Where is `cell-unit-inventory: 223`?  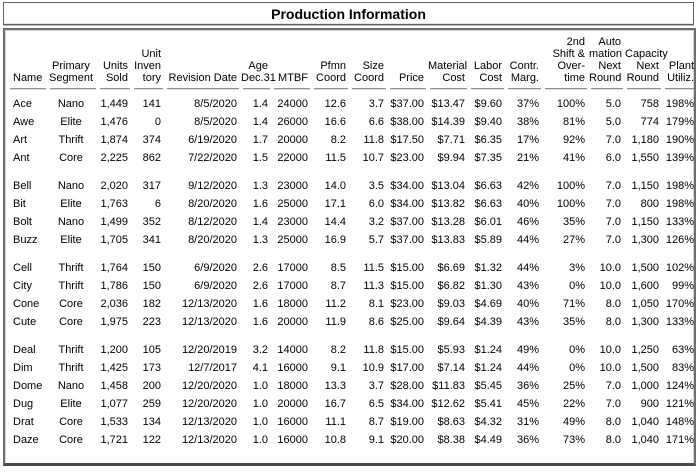
cell-unit-inventory: 223 is located at coordinates (151, 322).